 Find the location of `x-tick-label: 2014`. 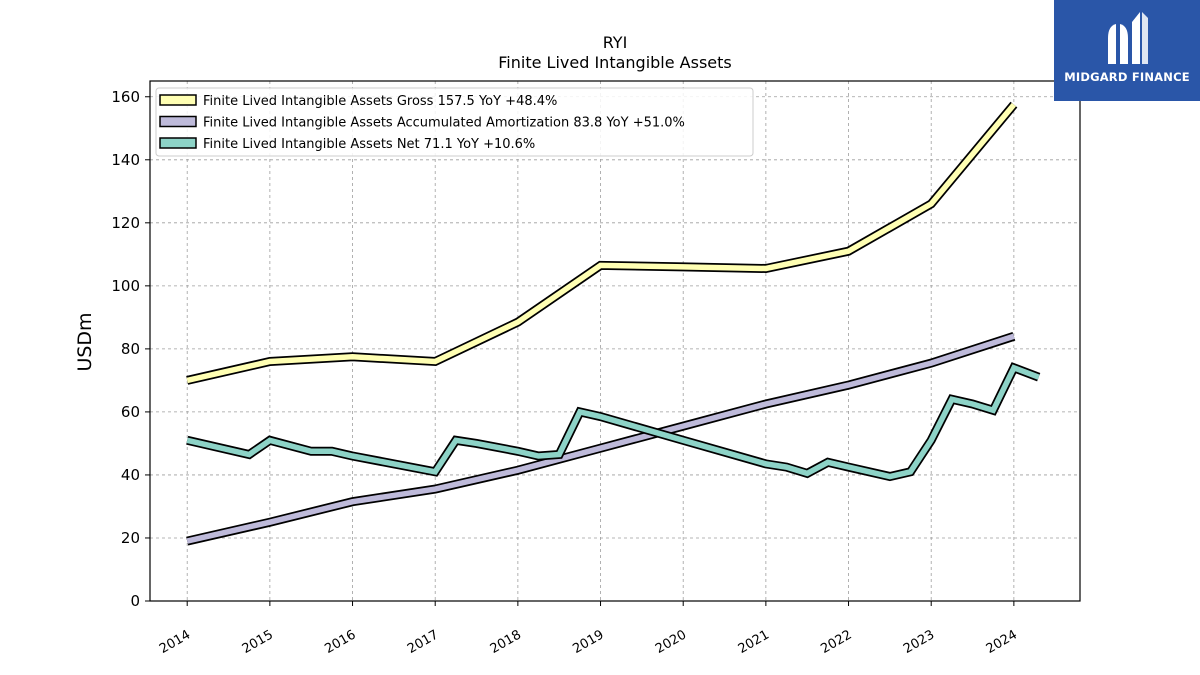

x-tick-label: 2014 is located at coordinates (175, 642).